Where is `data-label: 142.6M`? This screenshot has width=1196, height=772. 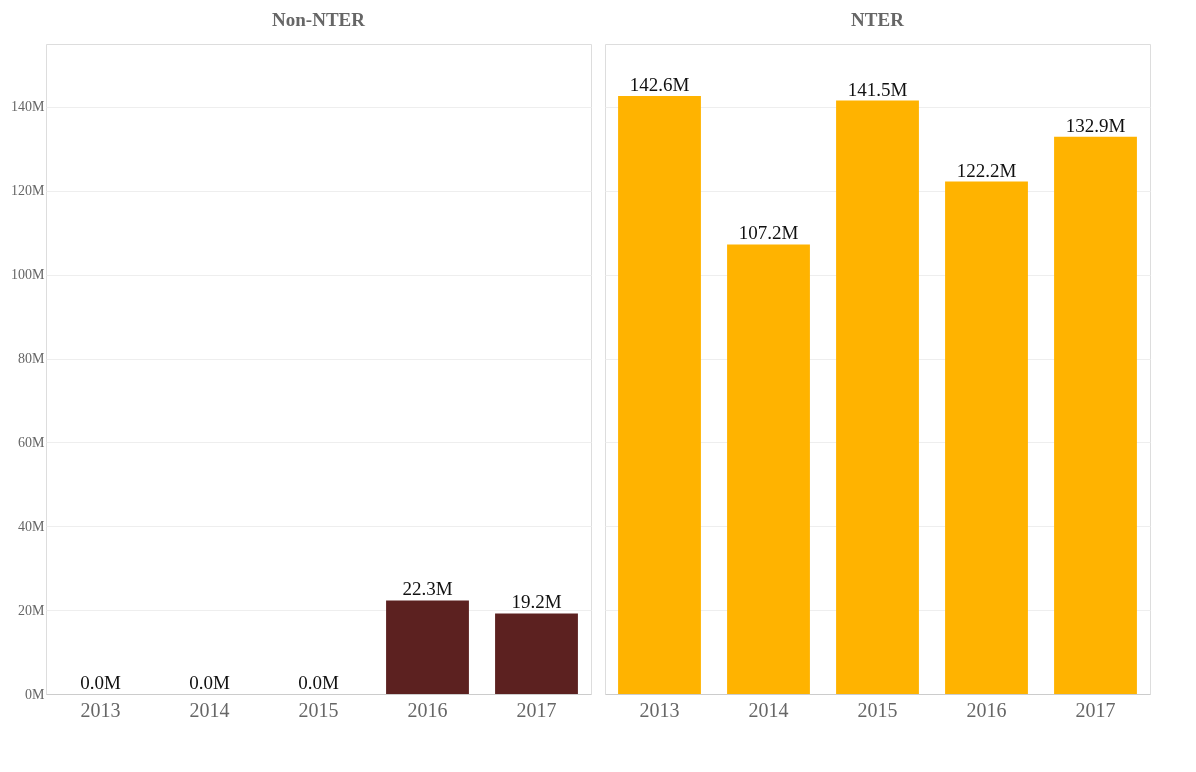 data-label: 142.6M is located at coordinates (659, 84).